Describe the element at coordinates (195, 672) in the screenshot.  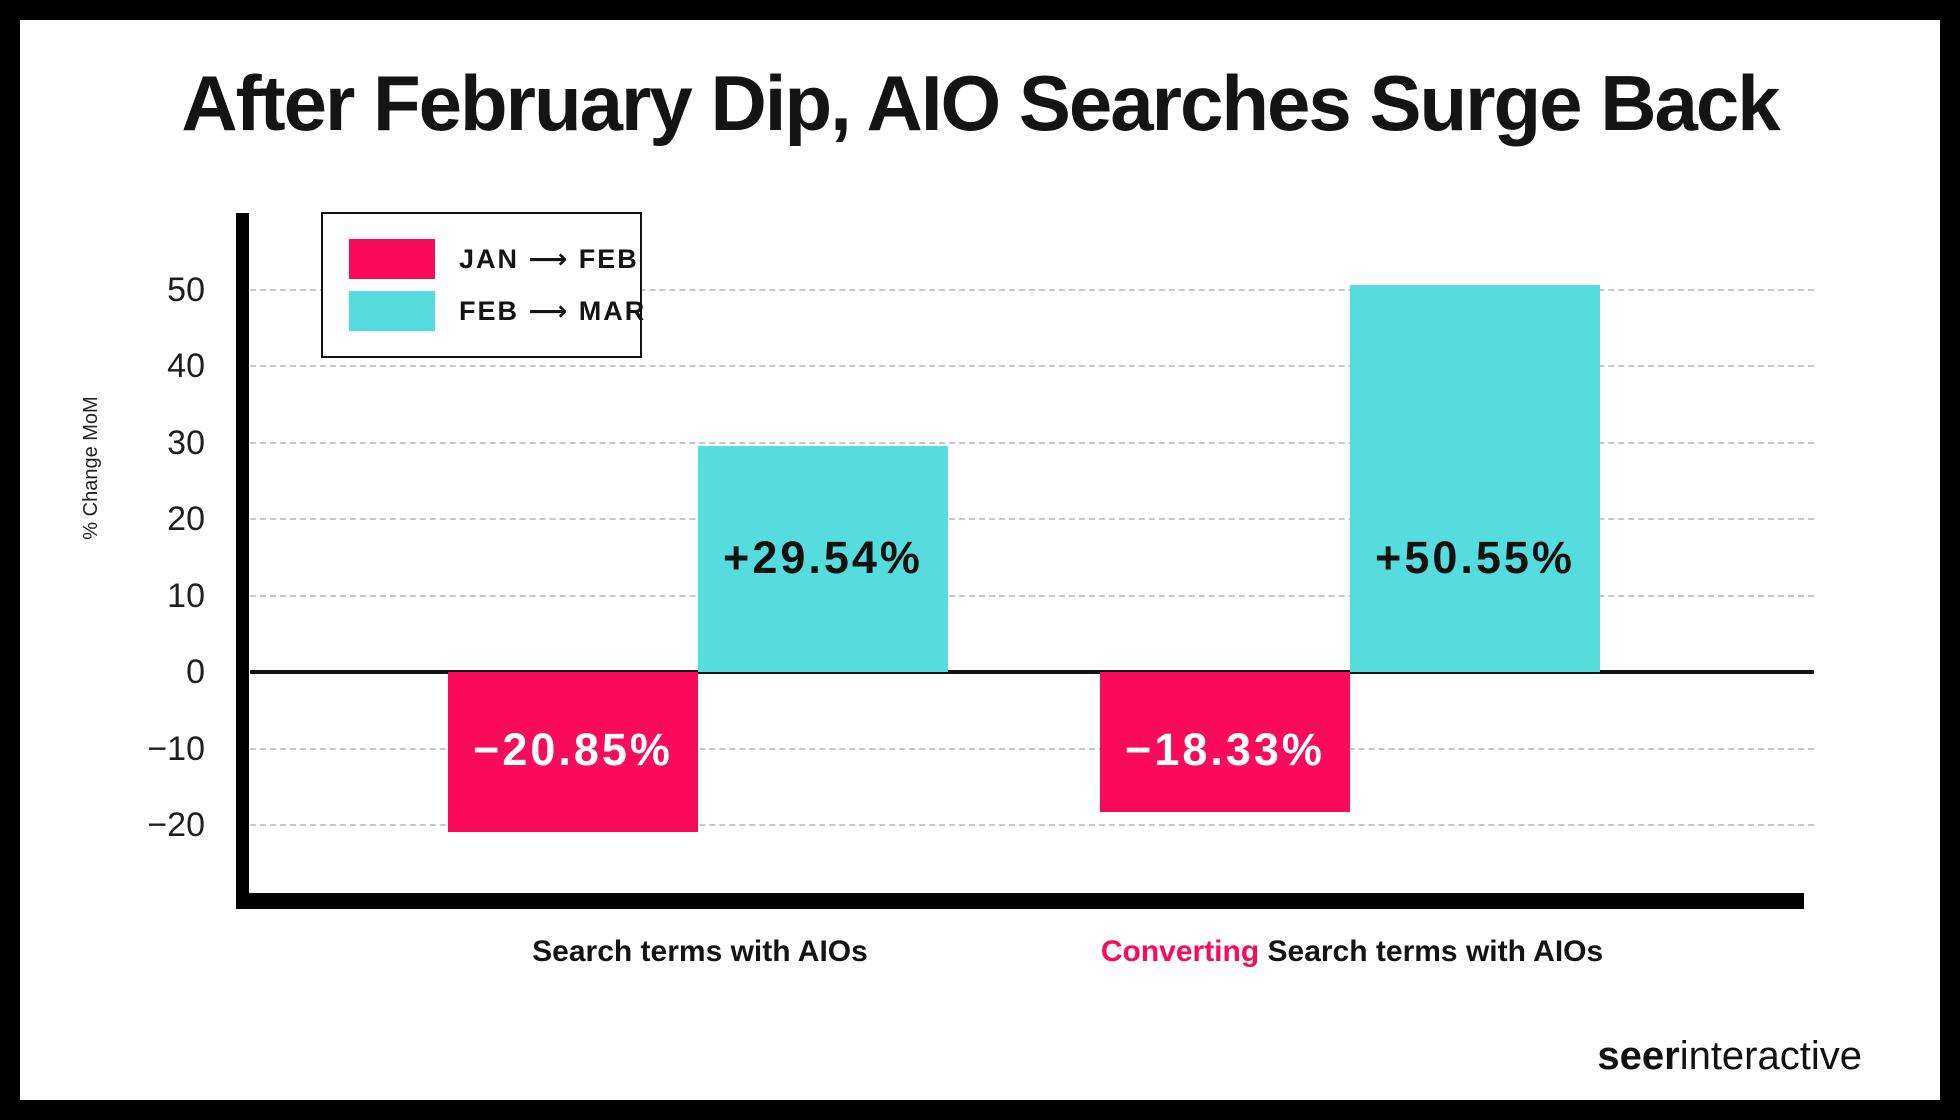
I see `ytick-label: 0` at that location.